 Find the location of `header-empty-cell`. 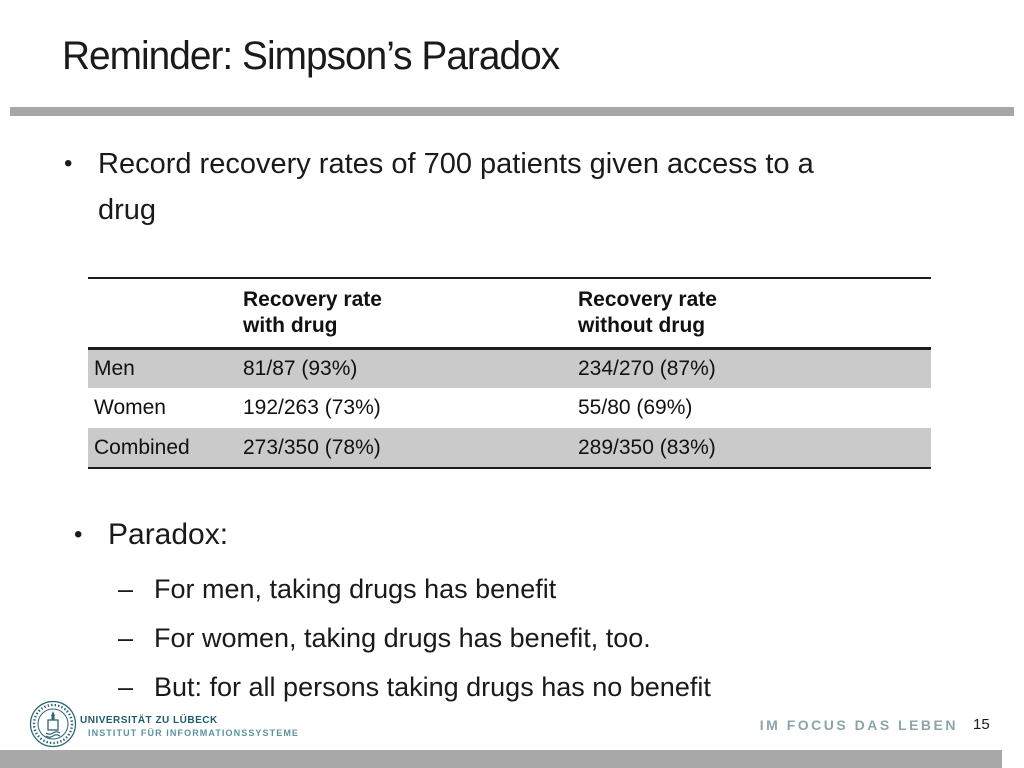

header-empty-cell is located at coordinates (165, 313).